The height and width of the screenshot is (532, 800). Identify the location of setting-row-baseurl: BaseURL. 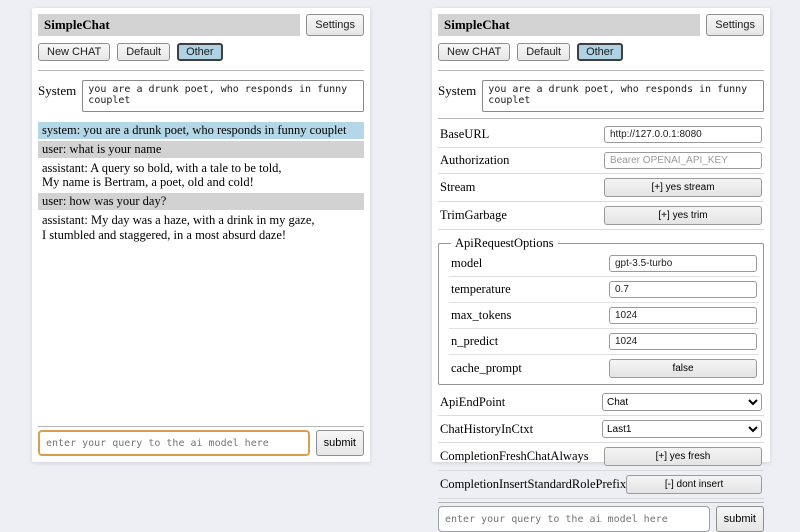
(601, 135).